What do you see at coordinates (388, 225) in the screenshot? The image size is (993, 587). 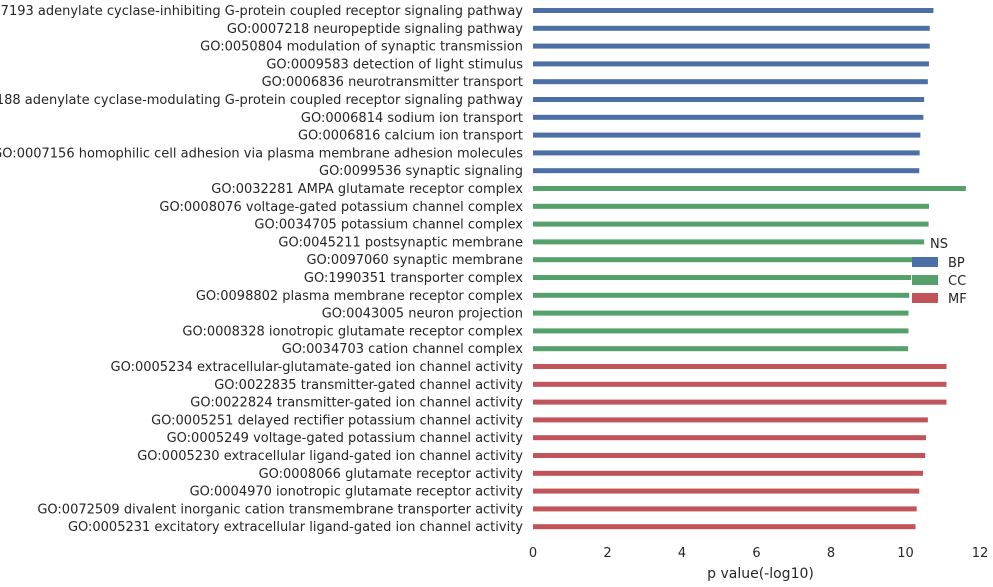 I see `category-label: GO:0034705 potassium channel complex` at bounding box center [388, 225].